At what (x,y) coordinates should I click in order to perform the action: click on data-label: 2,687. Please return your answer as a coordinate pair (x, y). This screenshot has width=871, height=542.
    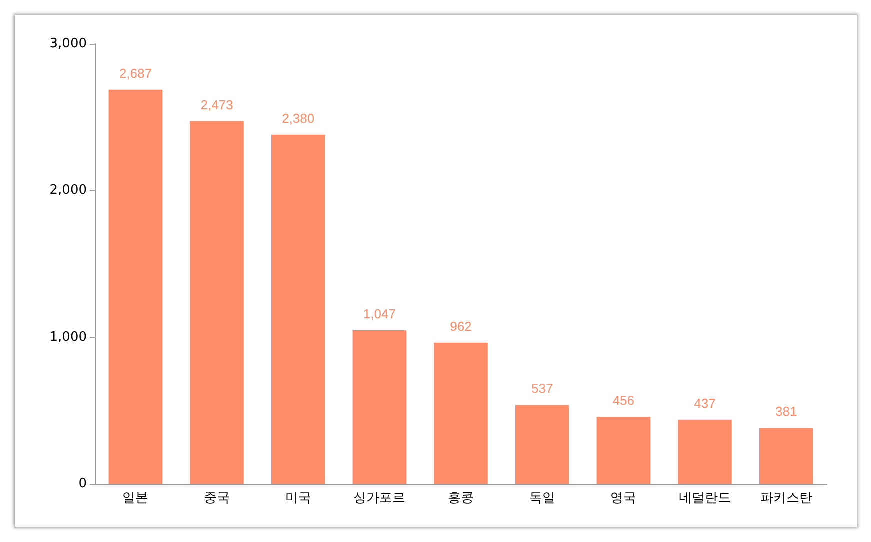
    Looking at the image, I should click on (135, 73).